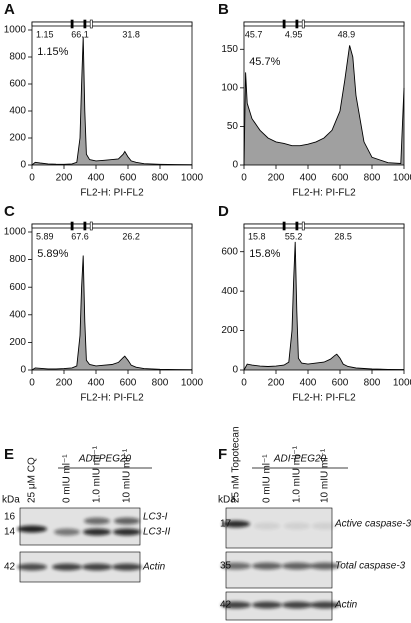 This screenshot has width=411, height=623. What do you see at coordinates (343, 236) in the screenshot?
I see `gate-value: 28.5` at bounding box center [343, 236].